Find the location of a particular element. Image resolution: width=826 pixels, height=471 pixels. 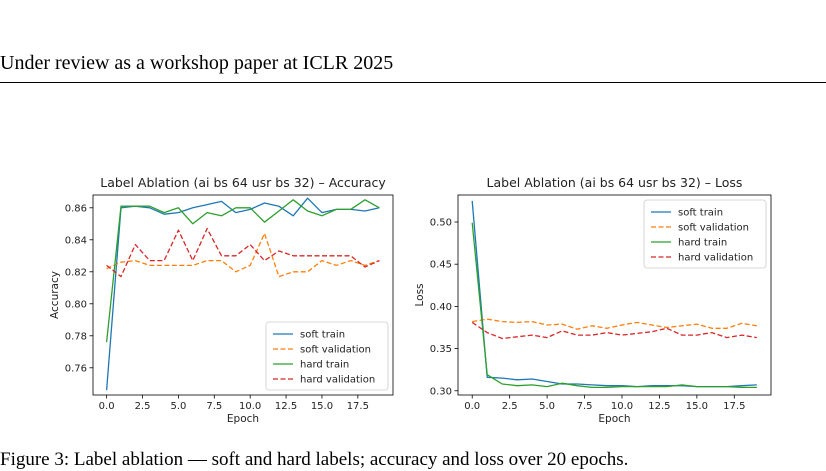

header-rule is located at coordinates (413, 82).